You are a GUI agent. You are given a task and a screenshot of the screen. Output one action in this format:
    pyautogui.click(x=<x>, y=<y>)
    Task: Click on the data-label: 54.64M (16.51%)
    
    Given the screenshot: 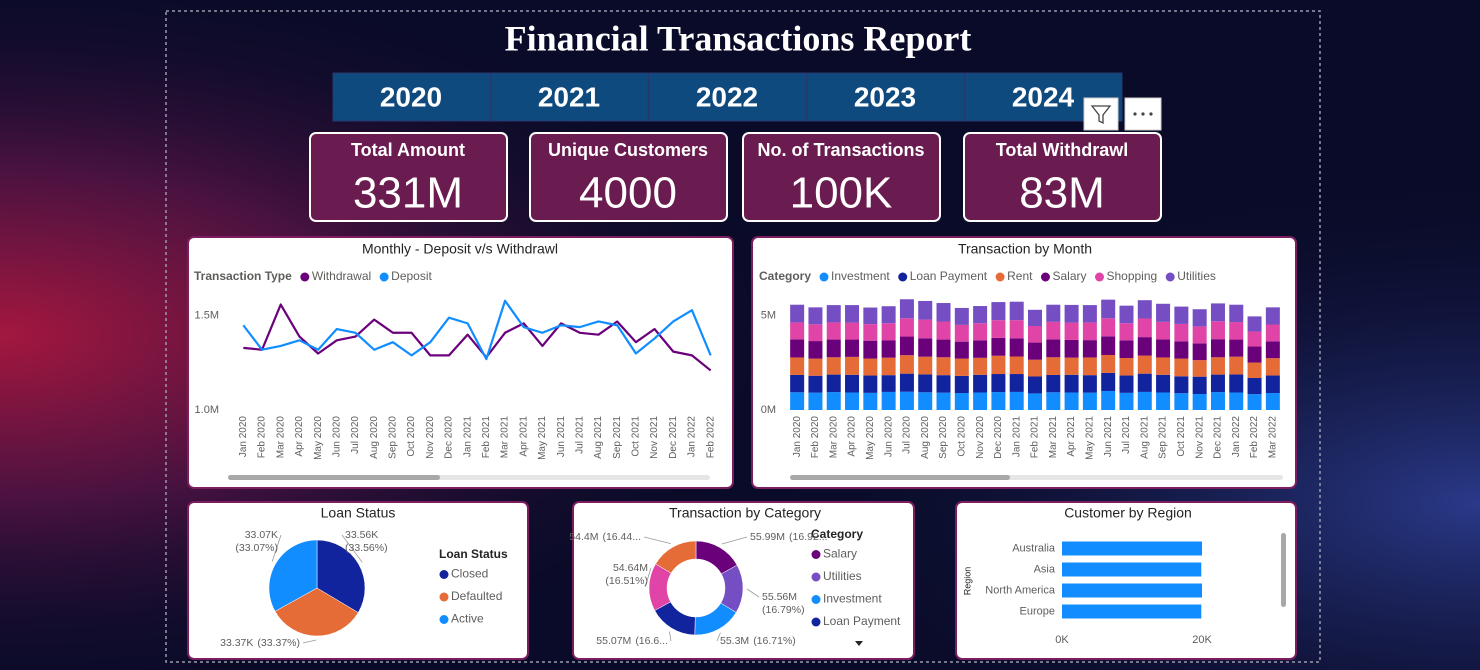 What is the action you would take?
    pyautogui.click(x=626, y=574)
    